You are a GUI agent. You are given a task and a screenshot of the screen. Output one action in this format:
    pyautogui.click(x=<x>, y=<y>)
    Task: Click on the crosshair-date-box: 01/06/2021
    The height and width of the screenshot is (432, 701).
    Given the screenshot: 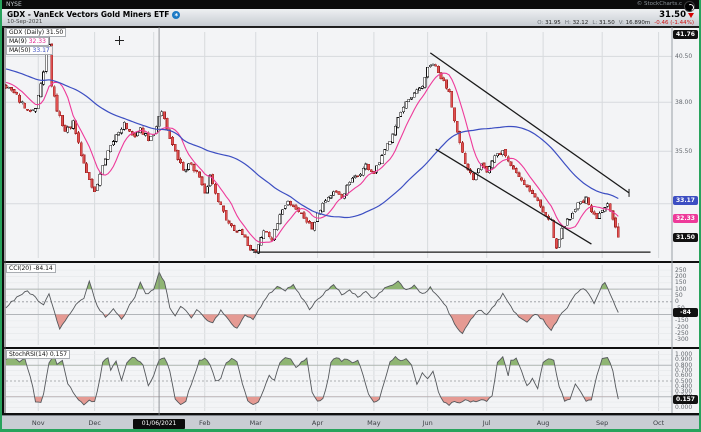 What is the action you would take?
    pyautogui.click(x=159, y=424)
    